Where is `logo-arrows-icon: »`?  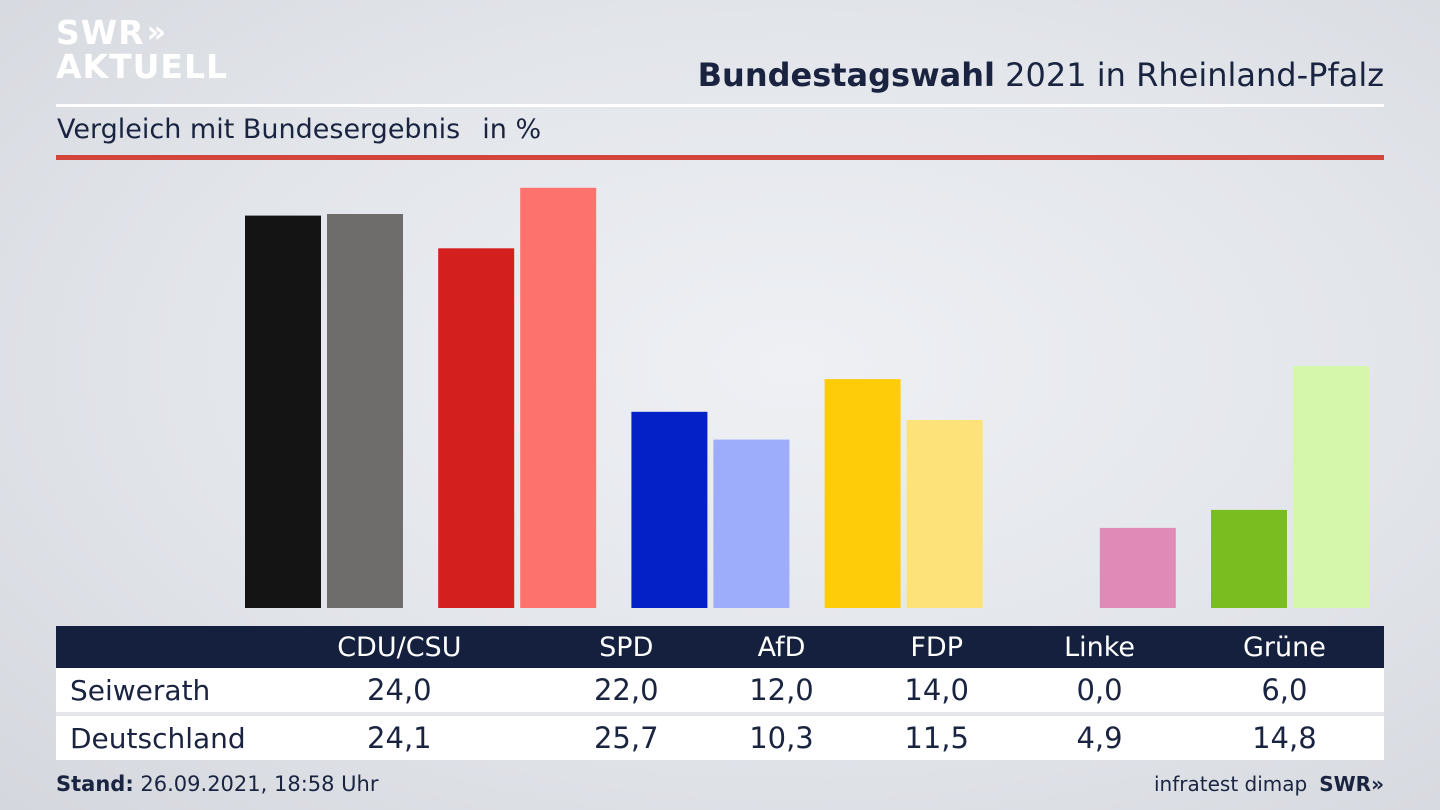
logo-arrows-icon: » is located at coordinates (156, 32).